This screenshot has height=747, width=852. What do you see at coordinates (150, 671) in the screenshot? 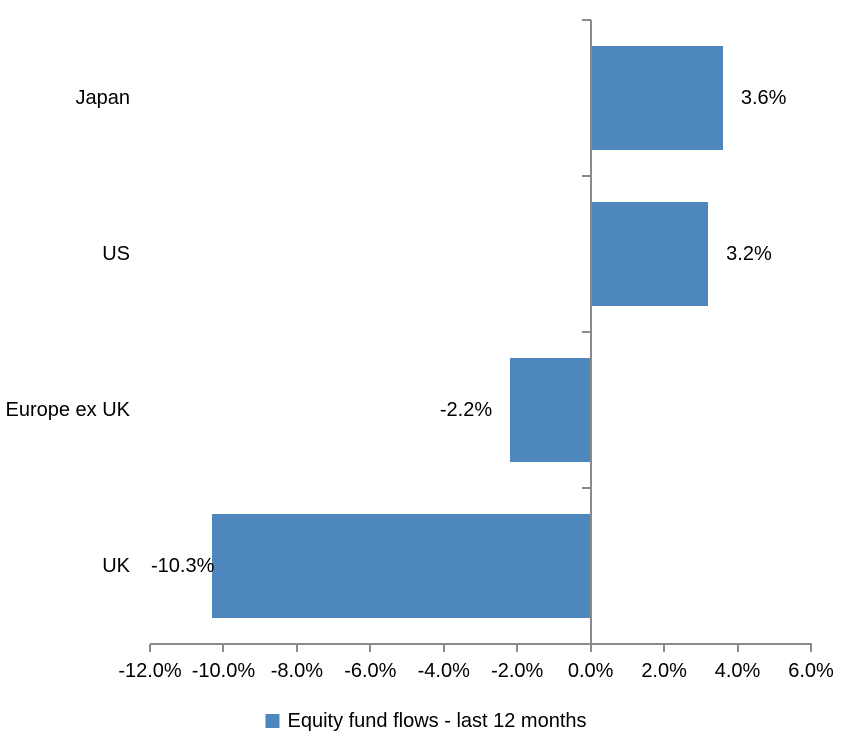
I see `x-tick-label: -12.0%` at bounding box center [150, 671].